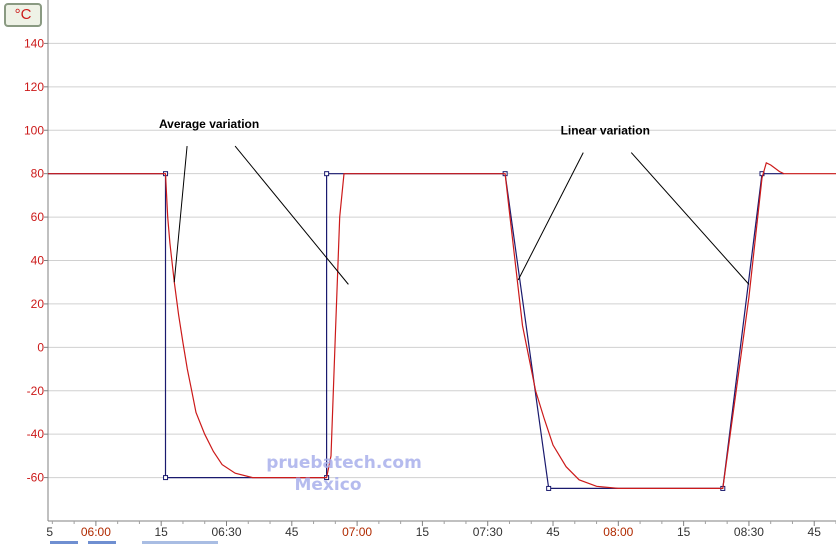 The height and width of the screenshot is (544, 836). I want to click on annotation-label: Linear variation, so click(605, 131).